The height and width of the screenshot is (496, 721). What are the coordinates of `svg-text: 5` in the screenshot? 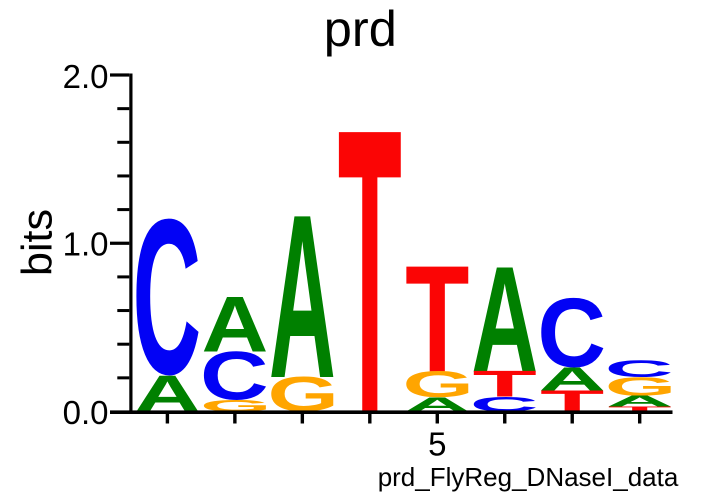 It's located at (437, 444).